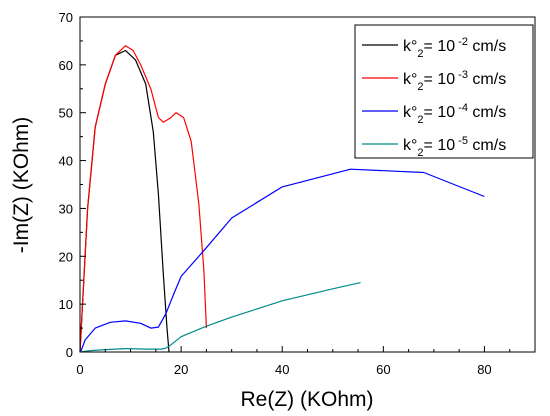 The image size is (550, 416). Describe the element at coordinates (66, 208) in the screenshot. I see `y-tick-label: 30` at that location.